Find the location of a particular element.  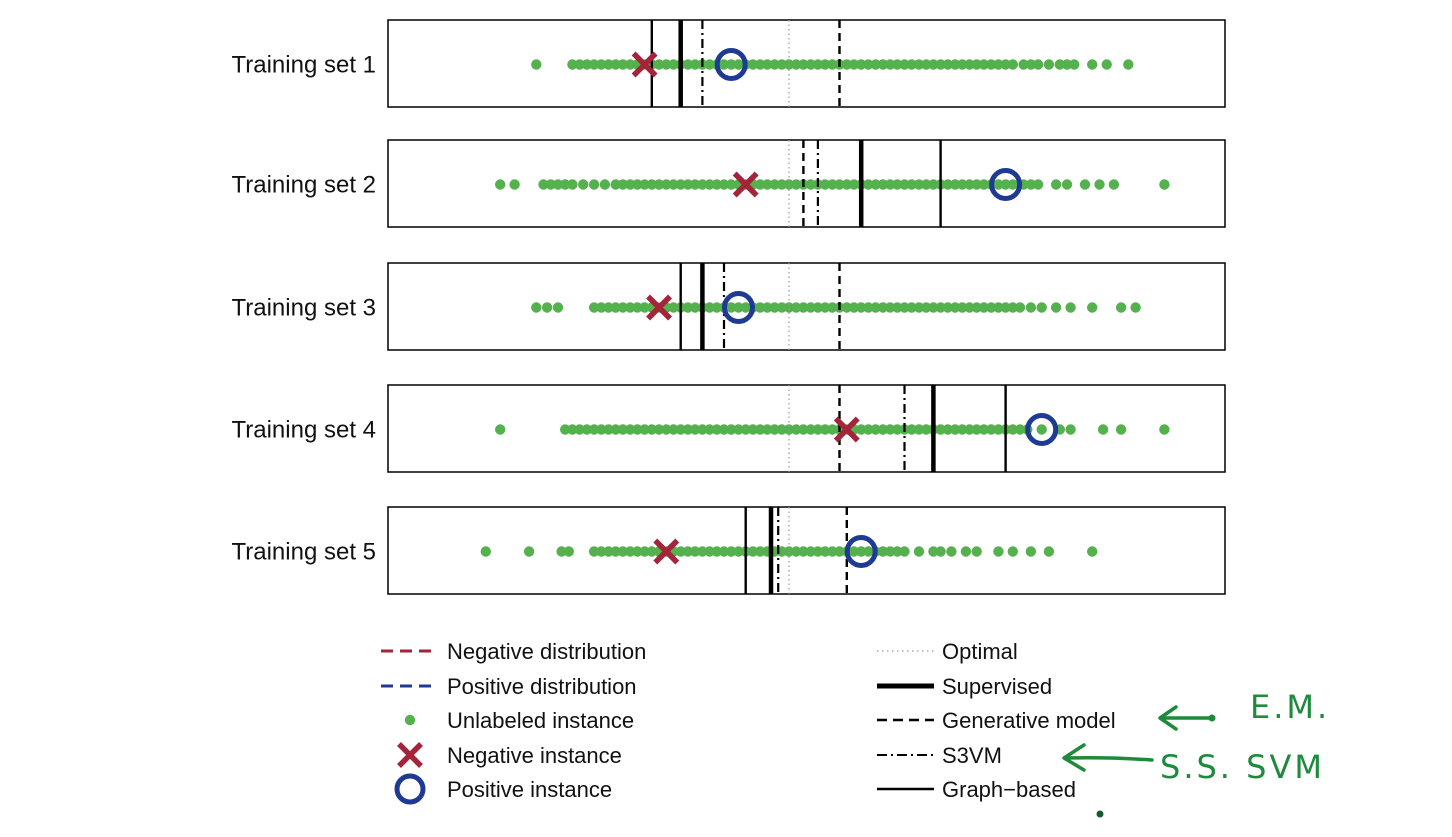

legend-entry-thick-solid-line: Supervised is located at coordinates (964, 686).